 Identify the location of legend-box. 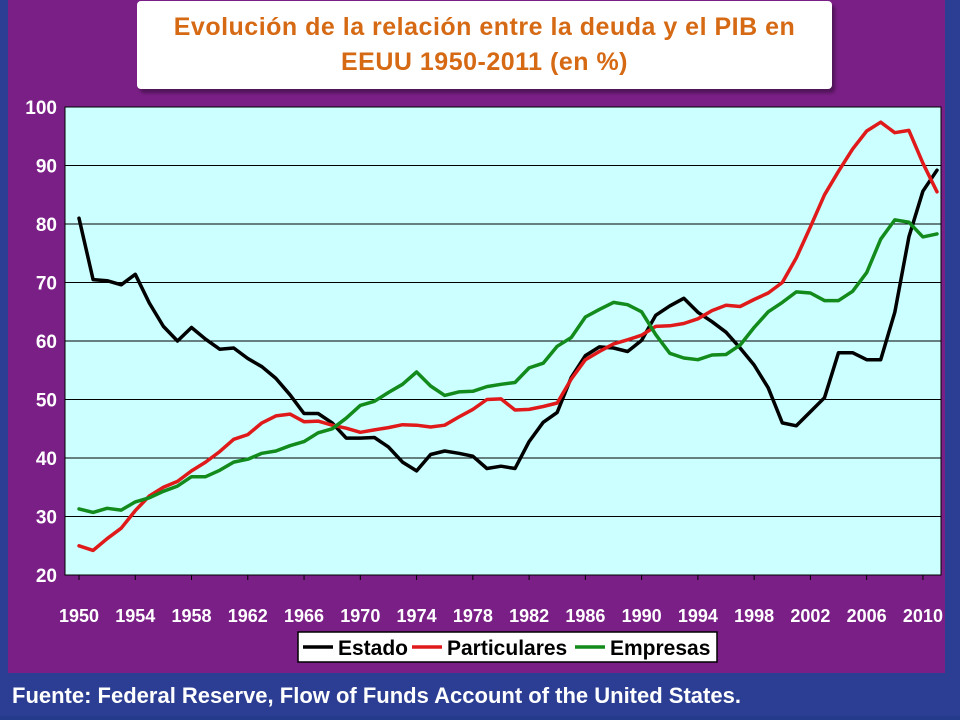
(507, 647).